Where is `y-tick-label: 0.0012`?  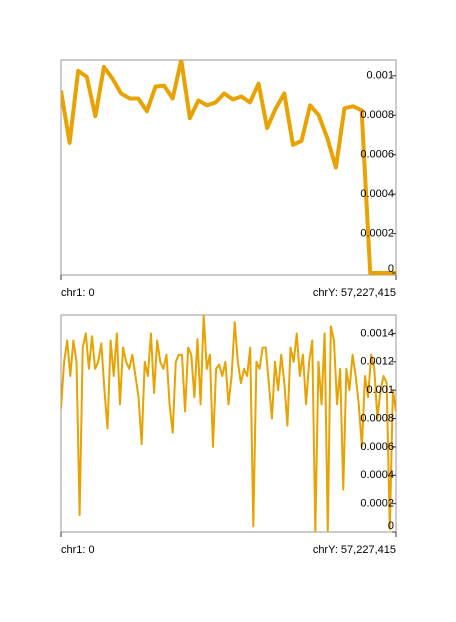
y-tick-label: 0.0012 is located at coordinates (377, 362).